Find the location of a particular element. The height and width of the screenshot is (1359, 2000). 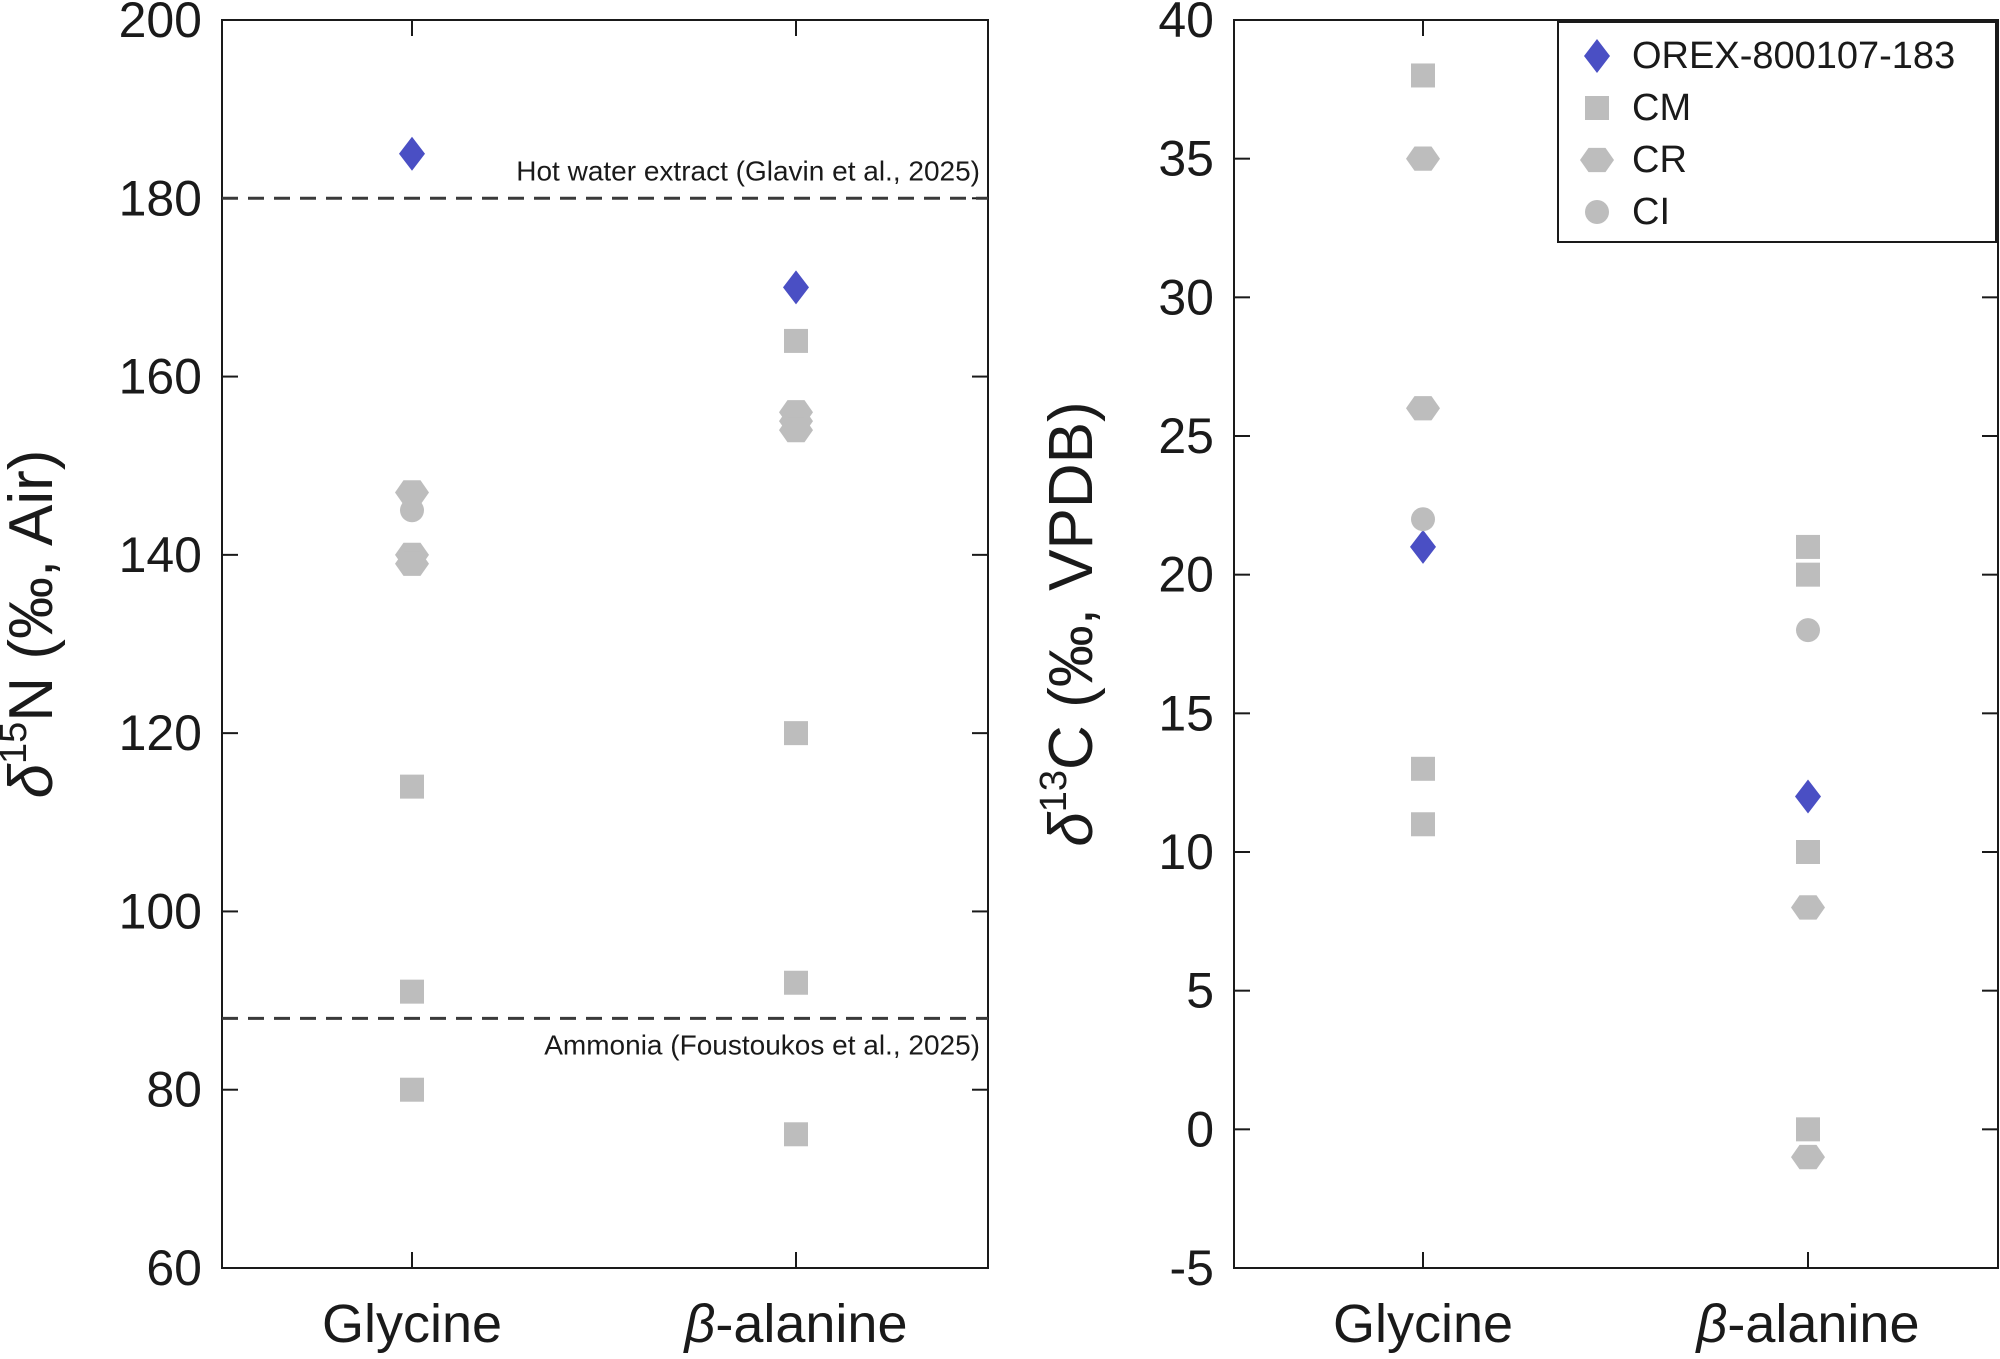

y-axis-title: δ15N (‰, Air) is located at coordinates (33, 624).